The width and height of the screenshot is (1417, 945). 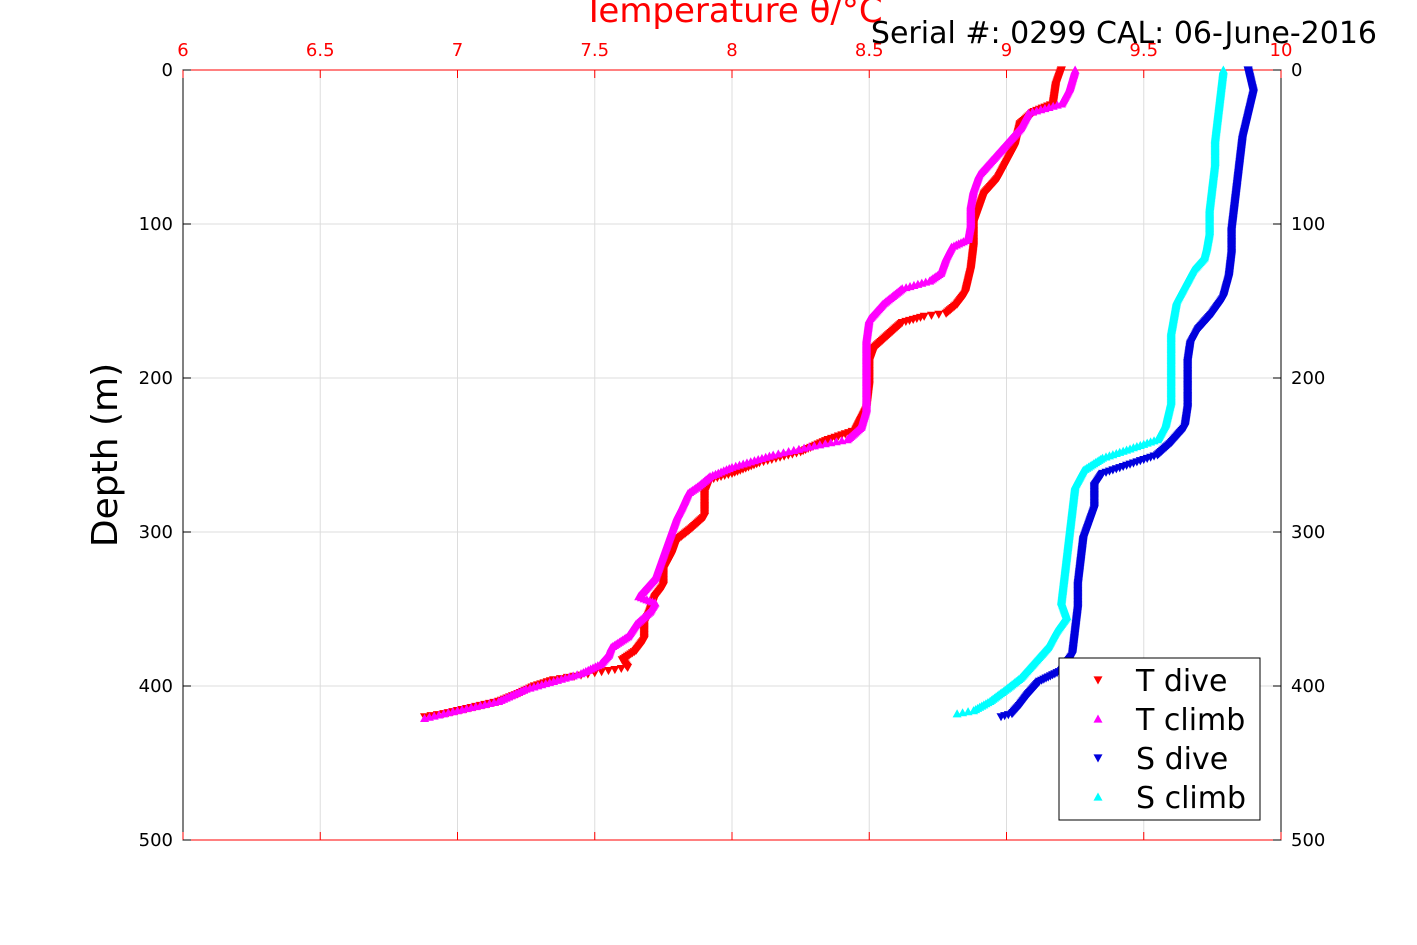 I want to click on y-tick-label-right: 100, so click(x=1308, y=224).